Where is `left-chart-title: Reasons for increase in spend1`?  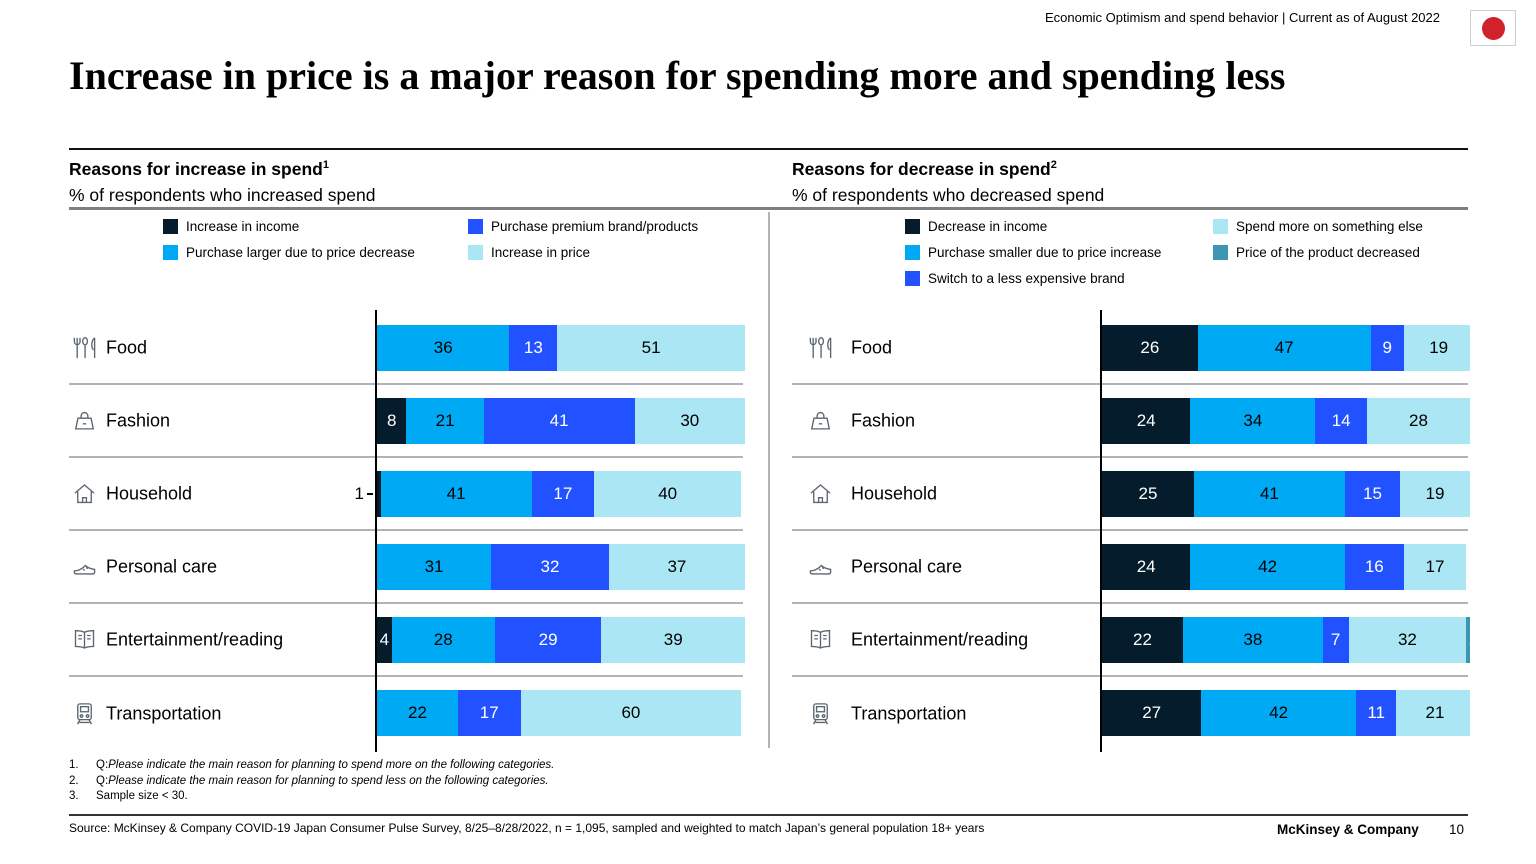
left-chart-title: Reasons for increase in spend1 is located at coordinates (199, 168).